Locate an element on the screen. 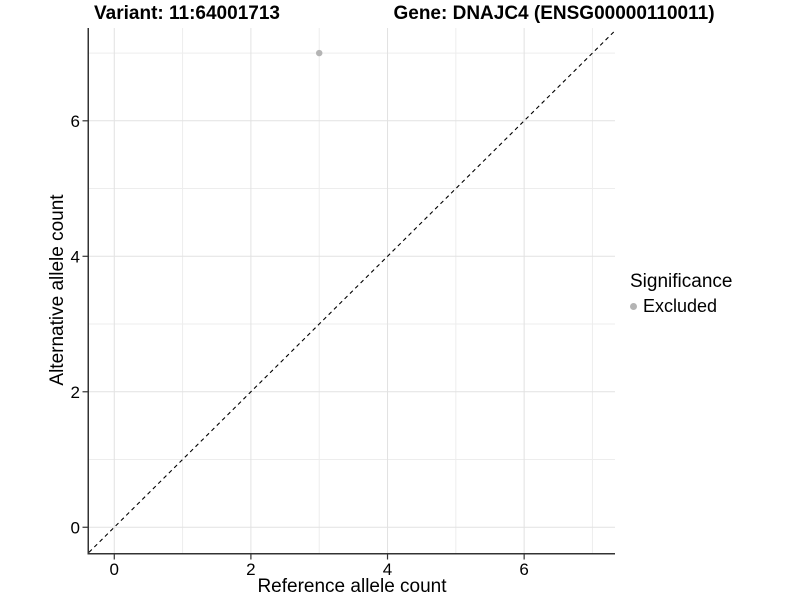 This screenshot has height=600, width=800. legend-item-excluded: Excluded is located at coordinates (681, 306).